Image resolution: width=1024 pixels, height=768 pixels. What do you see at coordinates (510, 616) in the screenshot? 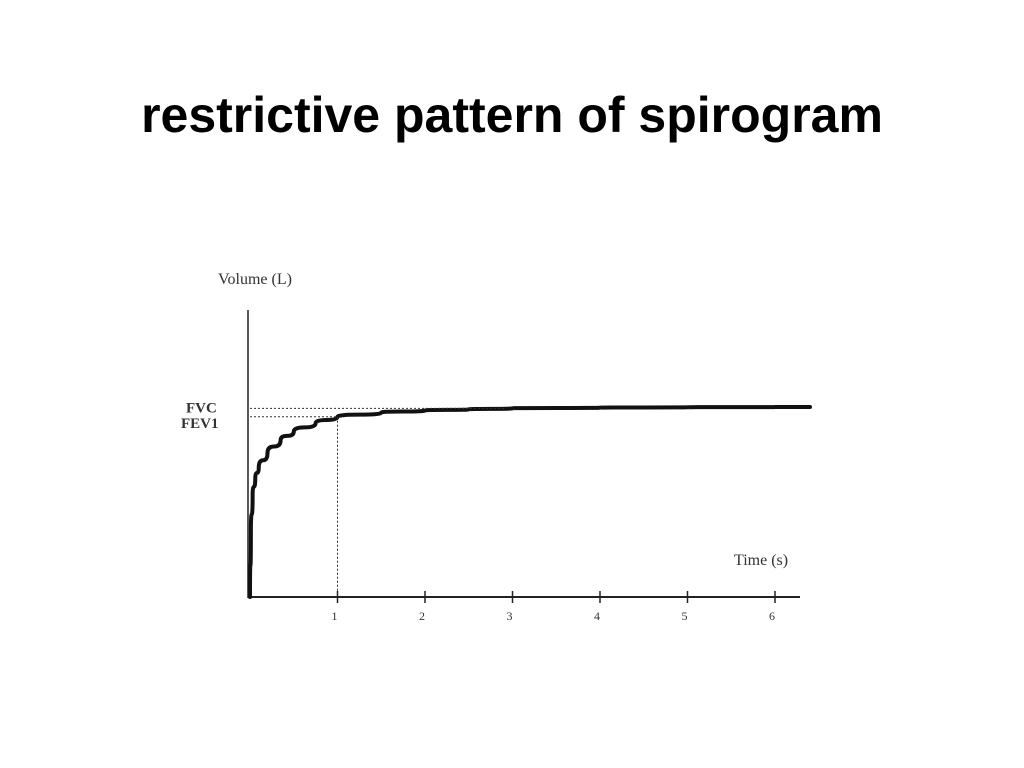
I see `x-tick-label: 3` at bounding box center [510, 616].